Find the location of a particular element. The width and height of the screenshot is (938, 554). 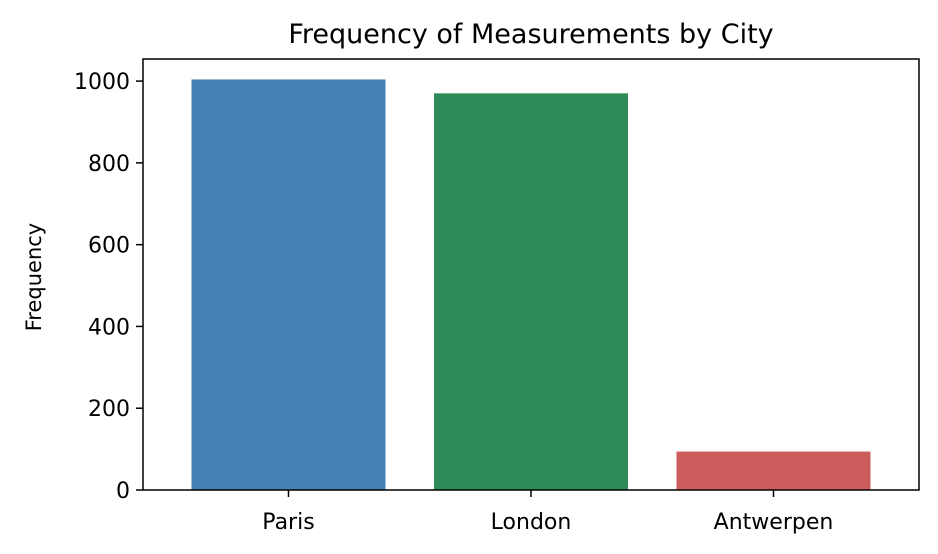

chart-title: Frequency of Measurements by City is located at coordinates (530, 34).